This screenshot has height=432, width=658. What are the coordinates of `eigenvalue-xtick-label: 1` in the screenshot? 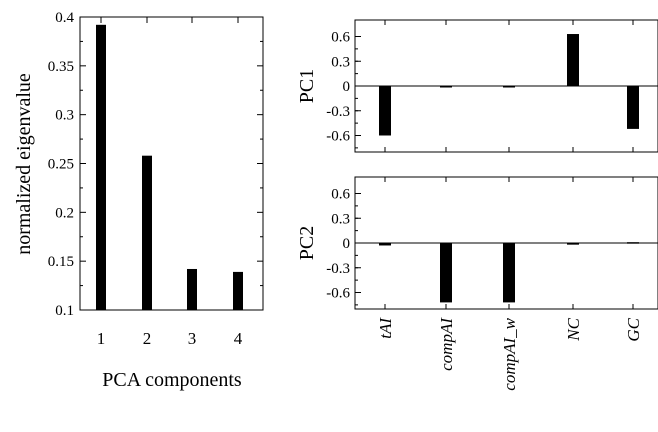 It's located at (101, 338).